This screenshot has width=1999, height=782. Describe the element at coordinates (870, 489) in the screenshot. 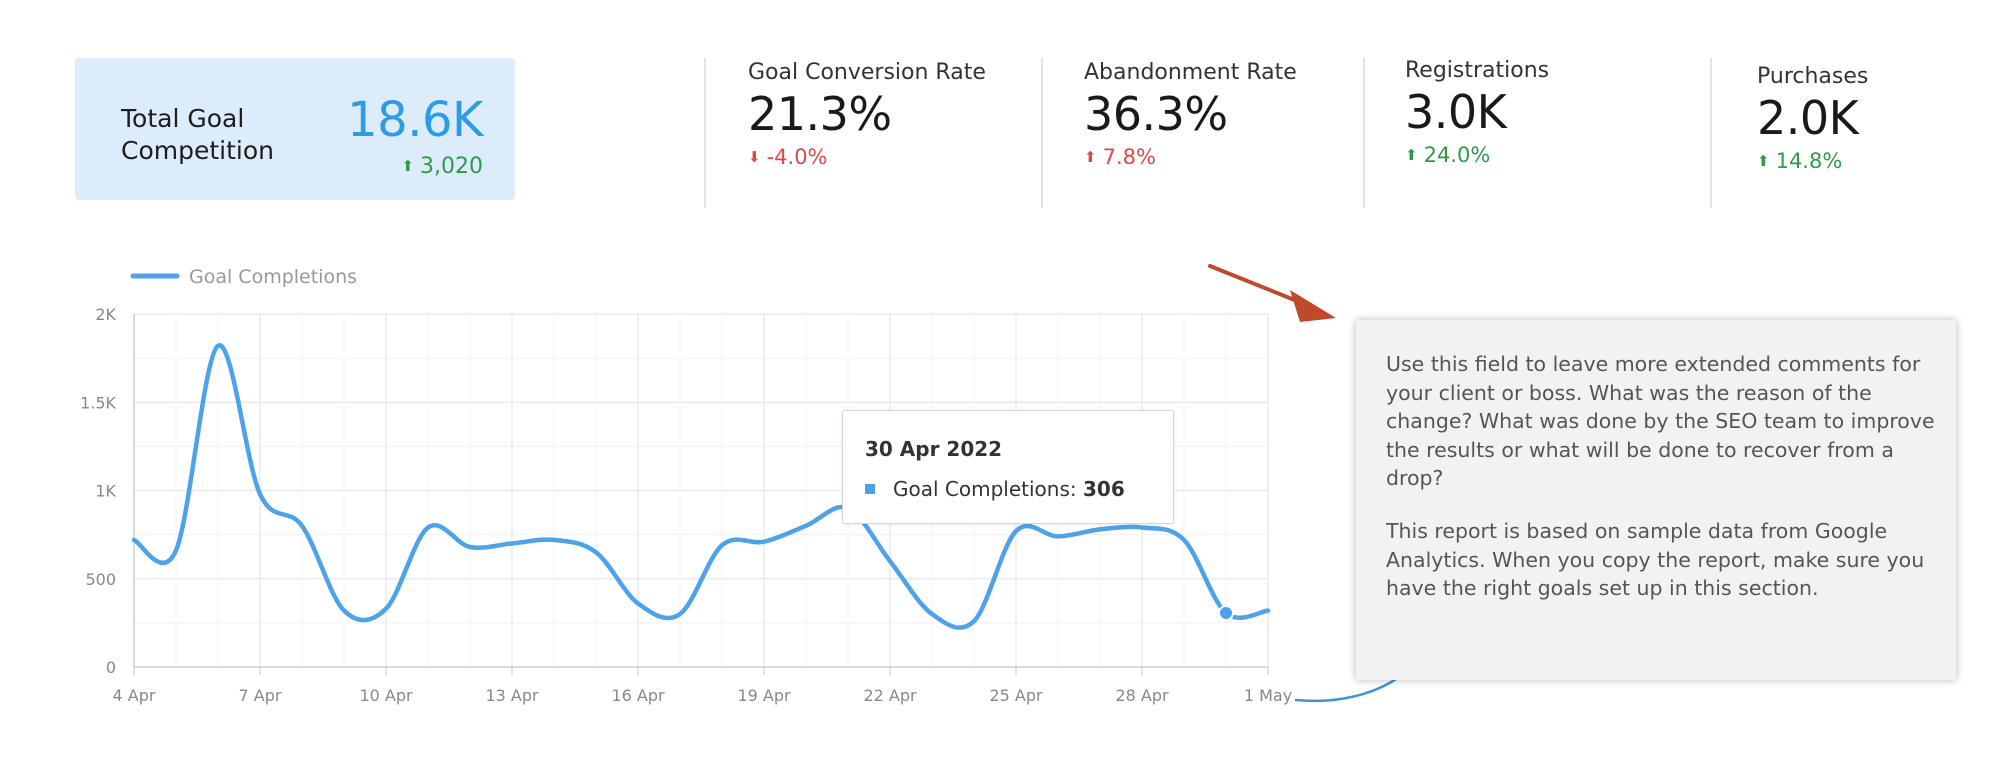

I see `series-square-icon` at that location.